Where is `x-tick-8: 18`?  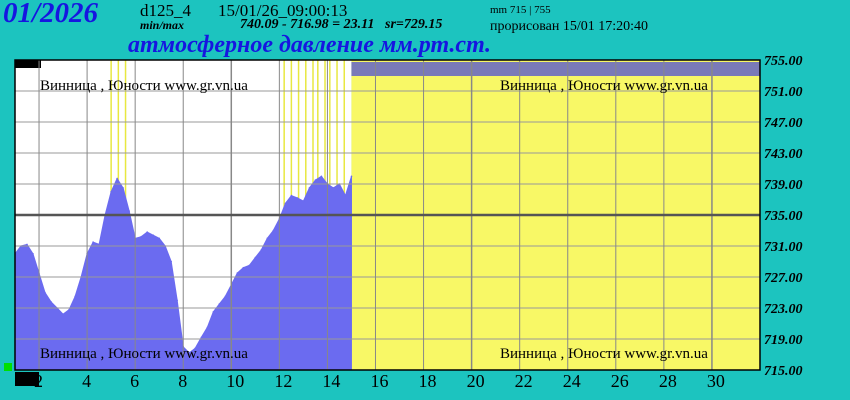 x-tick-8: 18 is located at coordinates (428, 381).